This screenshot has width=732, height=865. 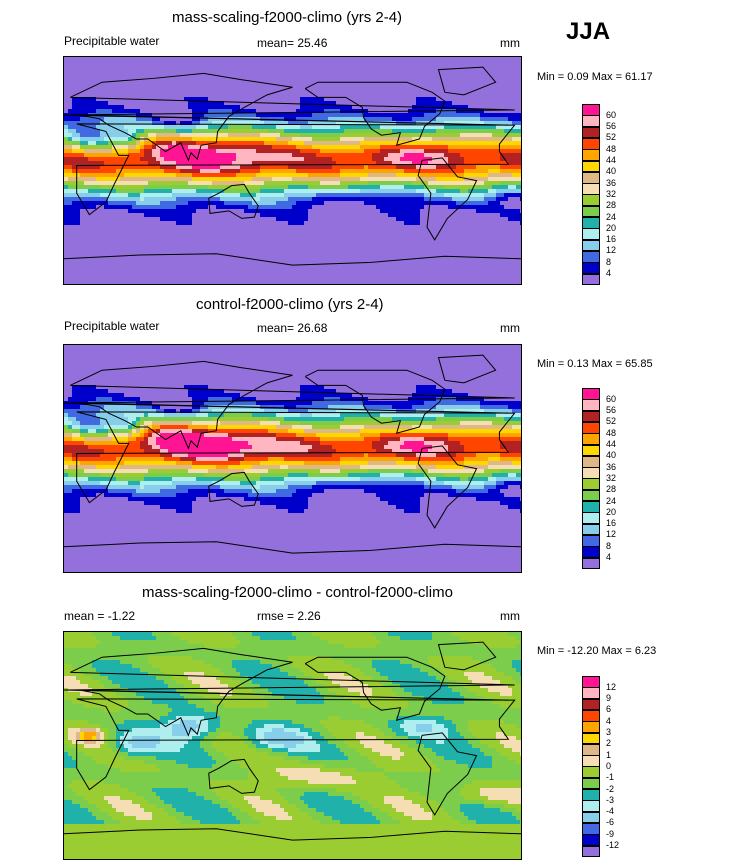 What do you see at coordinates (609, 732) in the screenshot?
I see `colorbar-tick-label: 3` at bounding box center [609, 732].